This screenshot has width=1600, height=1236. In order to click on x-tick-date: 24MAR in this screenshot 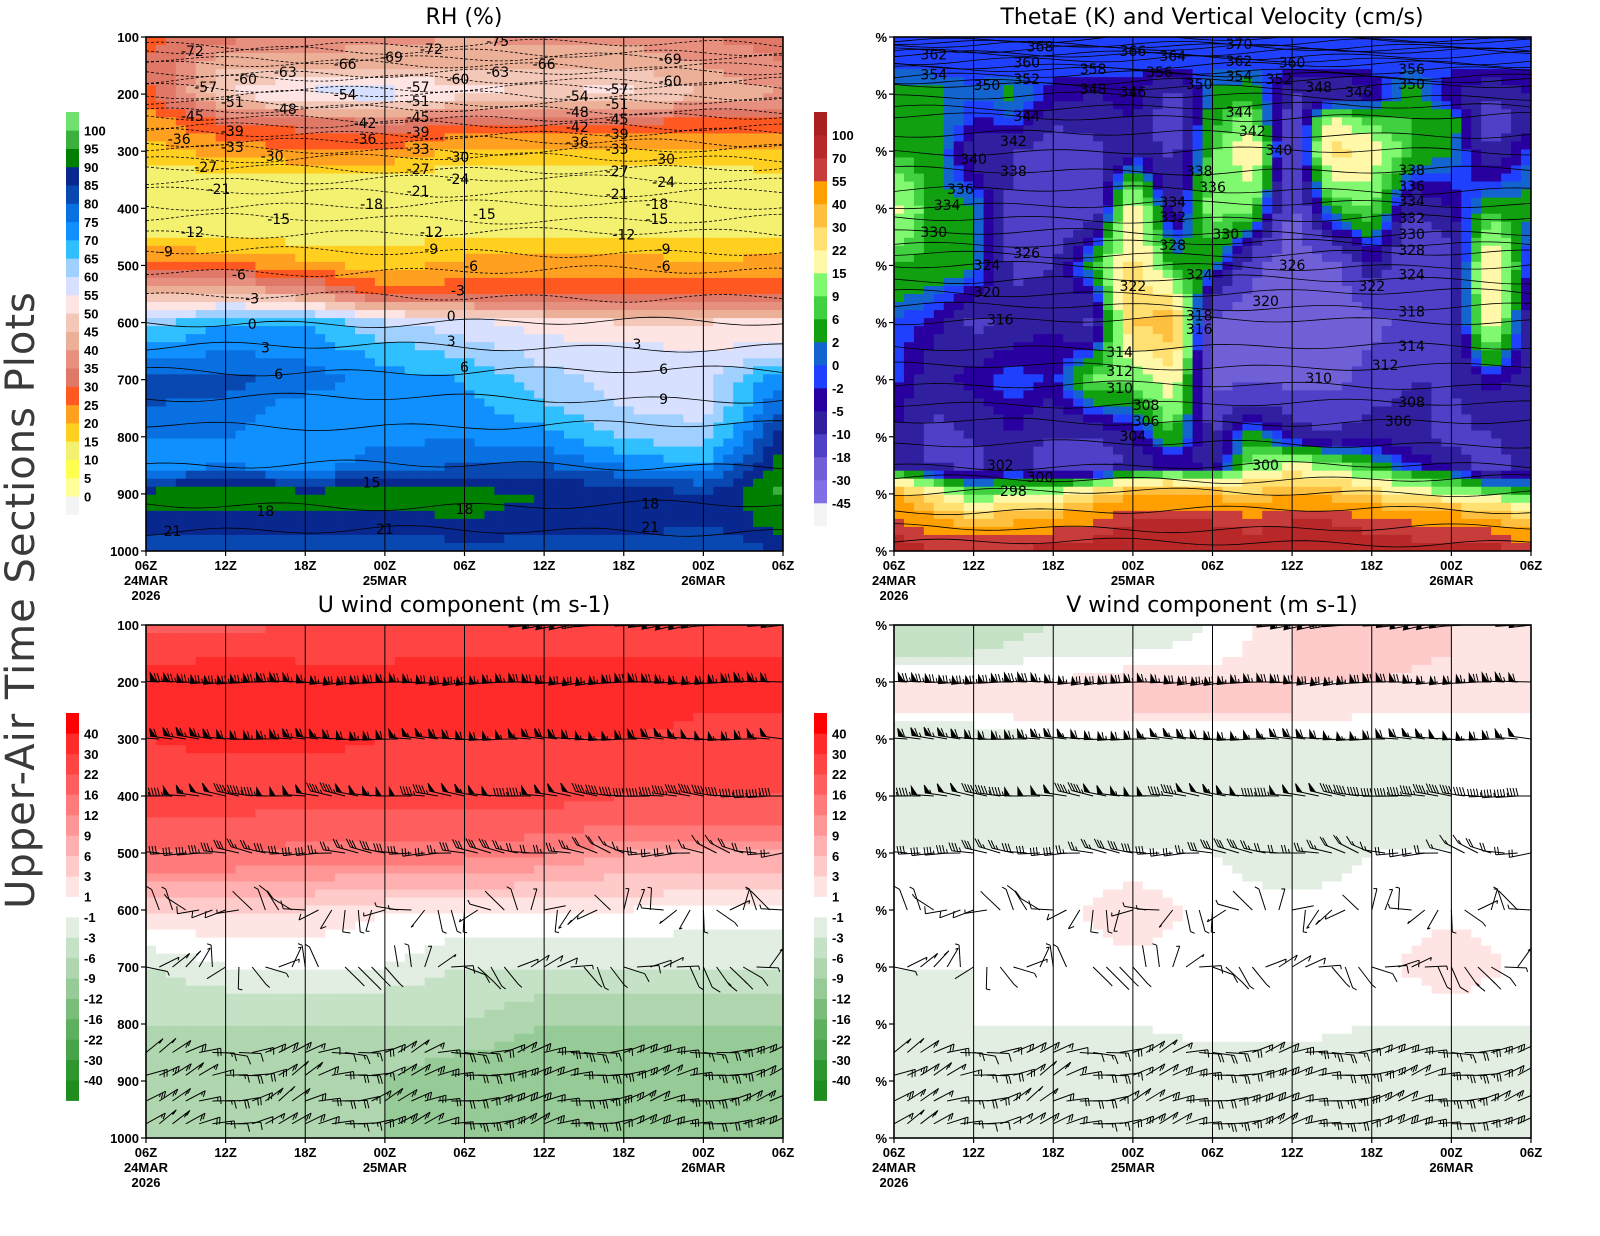, I will do `click(146, 580)`.